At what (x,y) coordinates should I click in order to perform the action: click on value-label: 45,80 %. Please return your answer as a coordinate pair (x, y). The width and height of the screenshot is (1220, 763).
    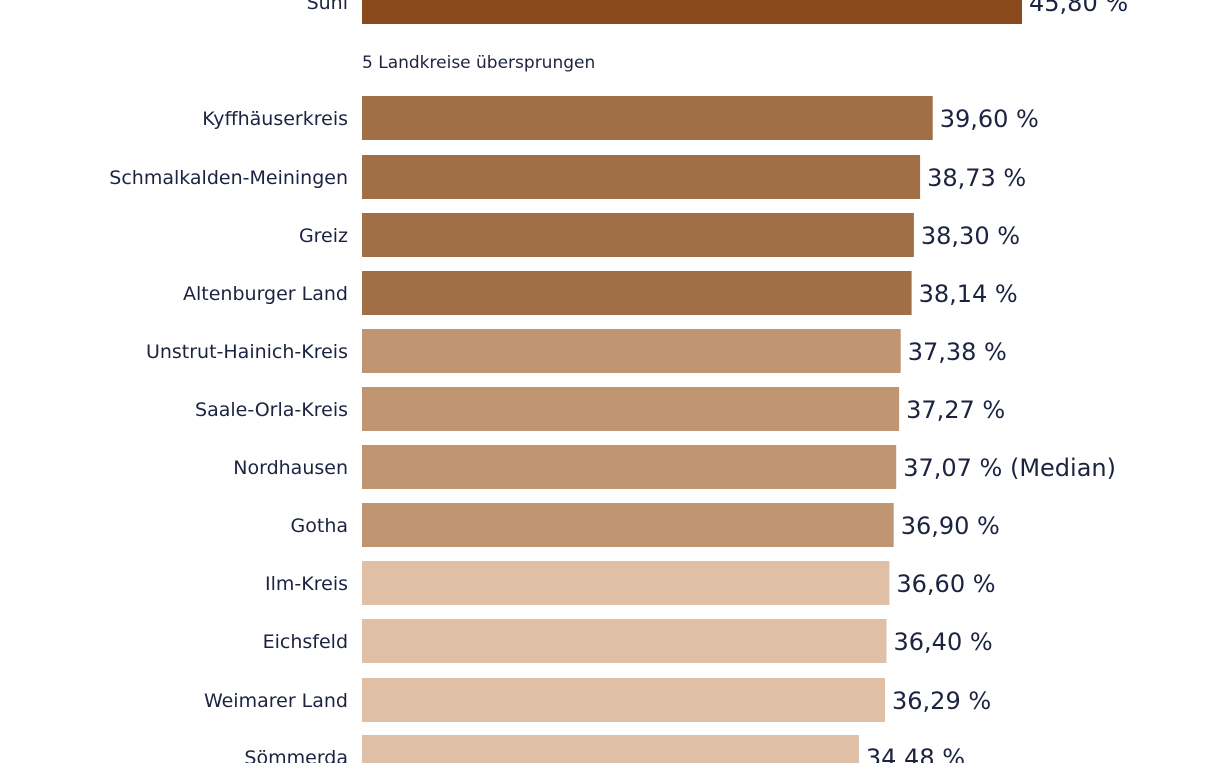
    Looking at the image, I should click on (1078, 8).